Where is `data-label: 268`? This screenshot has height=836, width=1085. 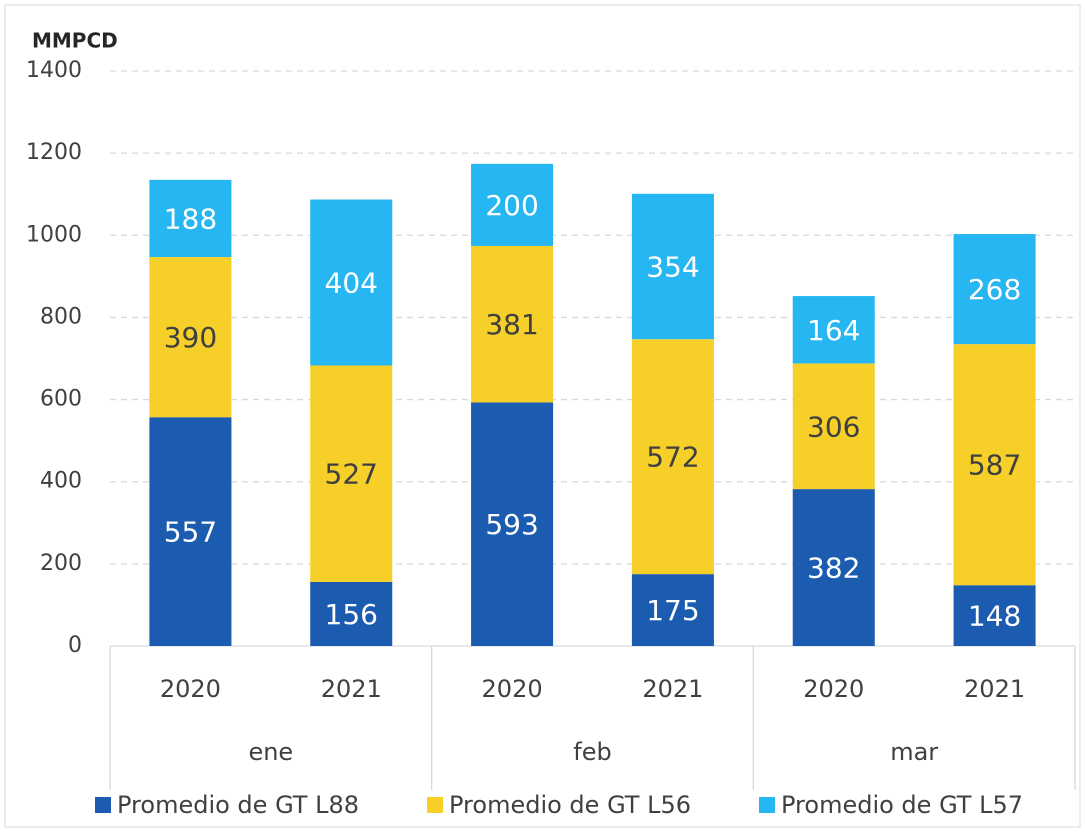 data-label: 268 is located at coordinates (994, 289).